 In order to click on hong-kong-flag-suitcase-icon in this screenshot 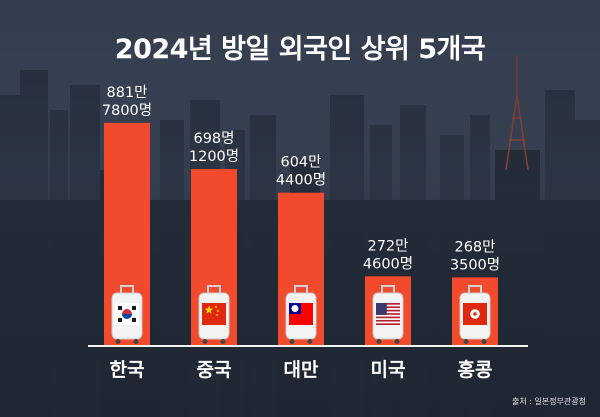, I will do `click(475, 314)`.